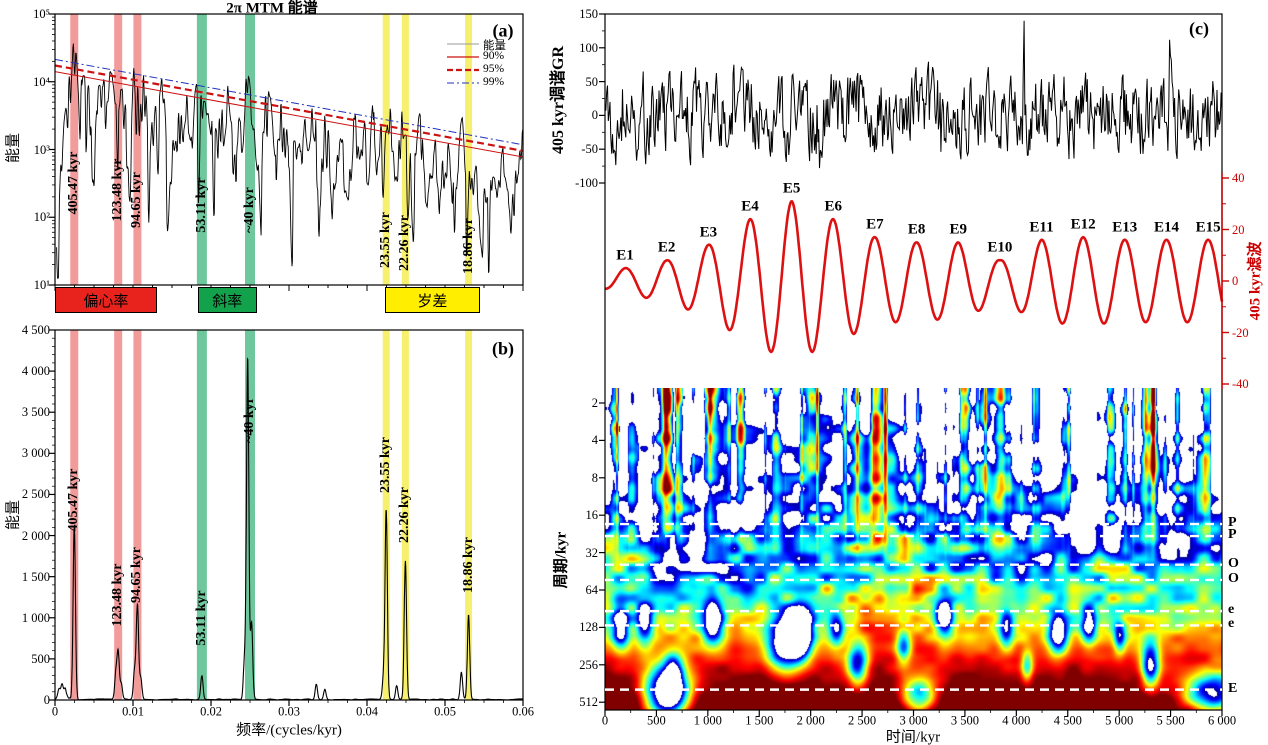  I want to click on panel-a-spectrum-line, so click(290, 161).